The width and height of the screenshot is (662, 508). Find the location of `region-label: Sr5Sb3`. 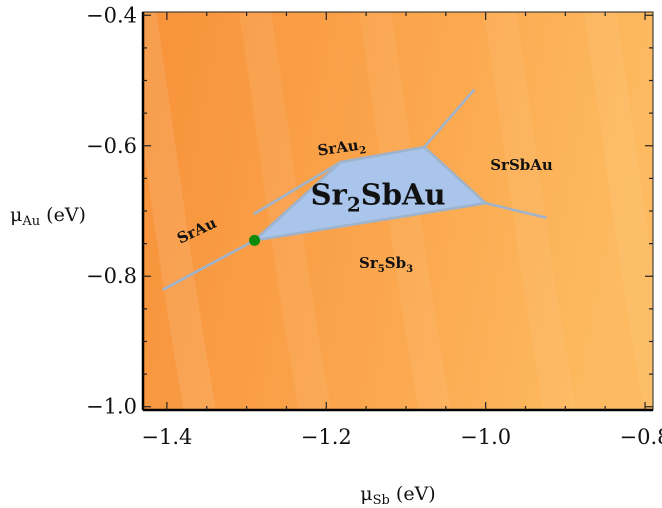

region-label: Sr5Sb3 is located at coordinates (386, 264).